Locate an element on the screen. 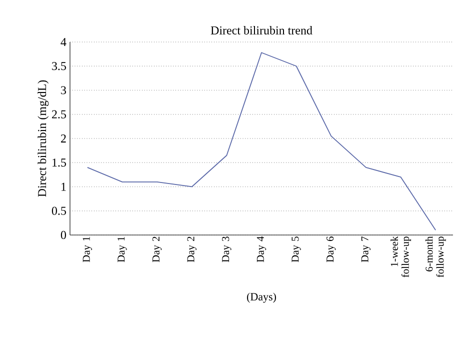  x-tick-label: Day 4 is located at coordinates (261, 249).